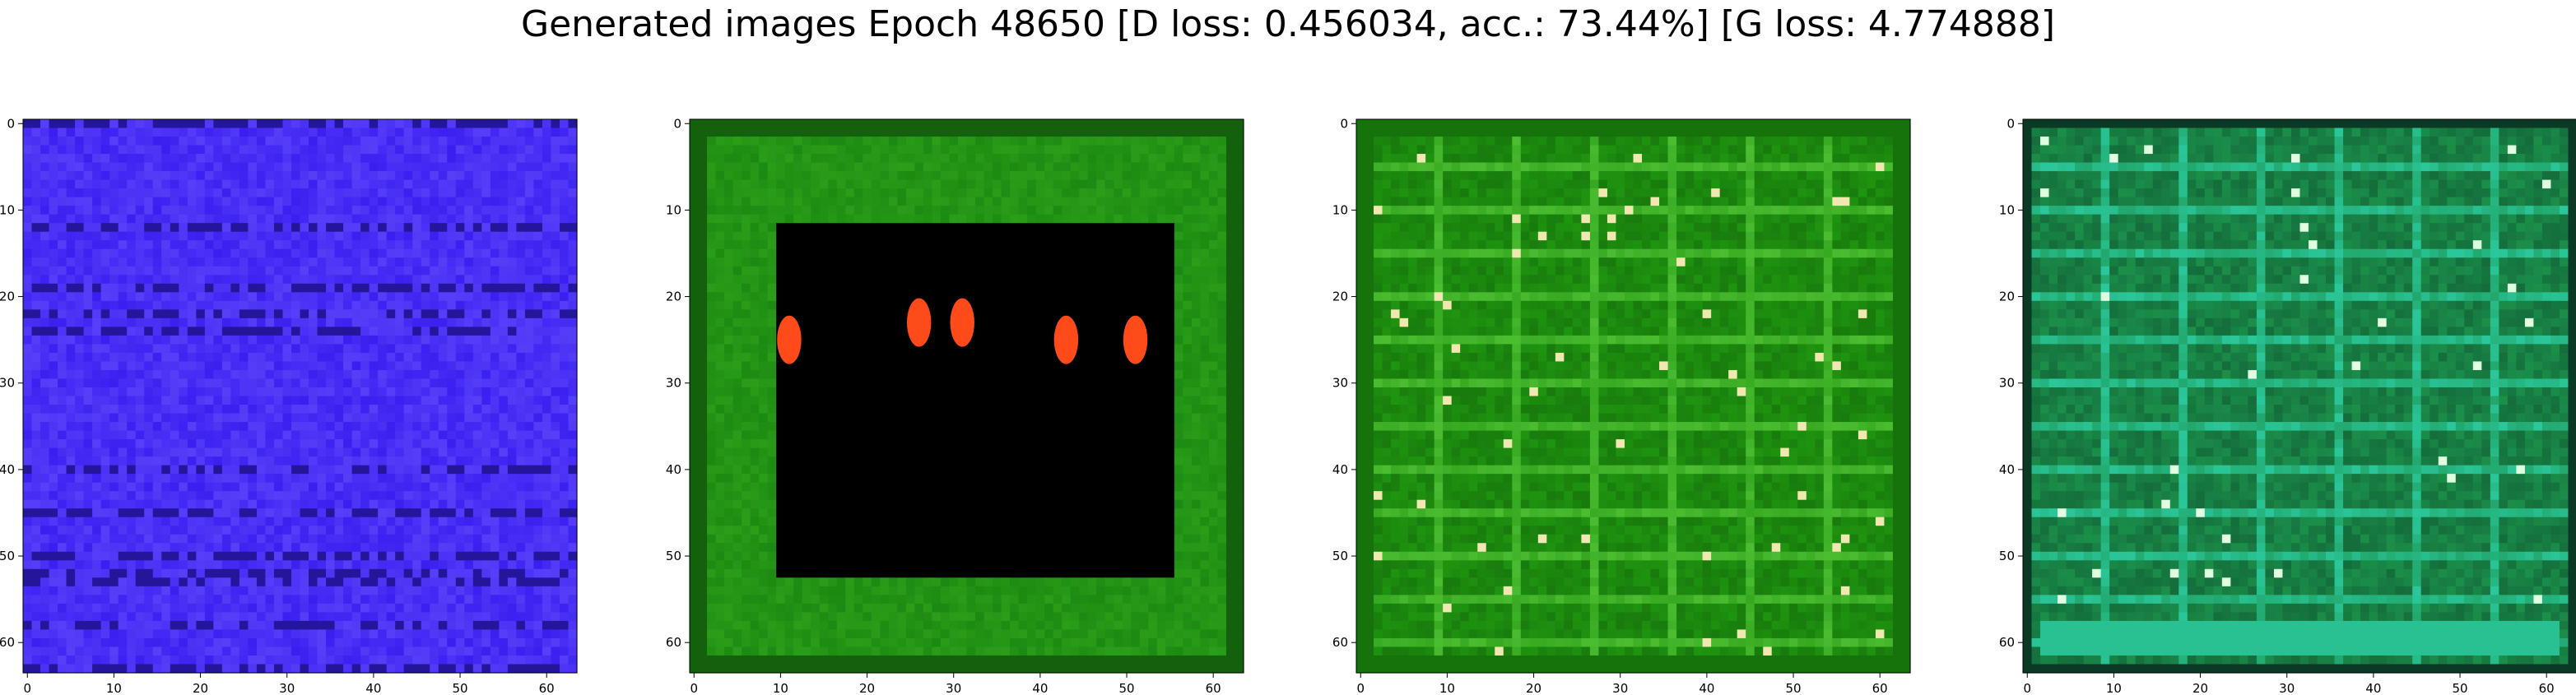 The width and height of the screenshot is (2576, 695). Describe the element at coordinates (7, 209) in the screenshot. I see `y-tick-label: 10` at that location.